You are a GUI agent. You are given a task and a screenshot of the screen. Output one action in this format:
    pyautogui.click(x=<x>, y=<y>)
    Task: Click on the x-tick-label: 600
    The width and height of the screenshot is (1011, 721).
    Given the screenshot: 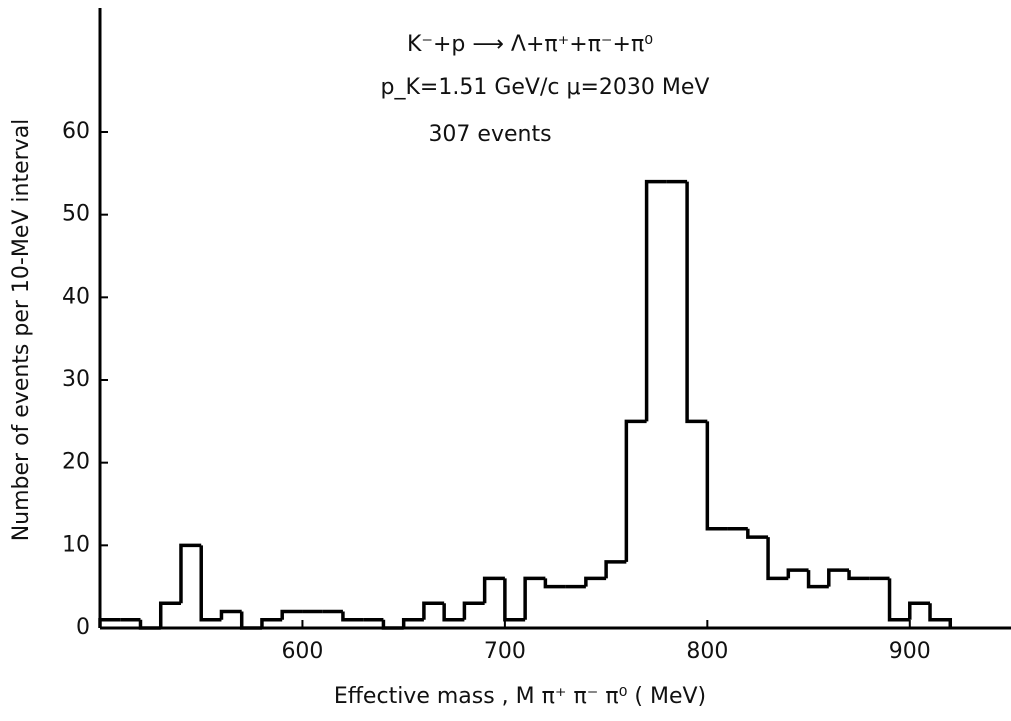 What is the action you would take?
    pyautogui.click(x=302, y=651)
    